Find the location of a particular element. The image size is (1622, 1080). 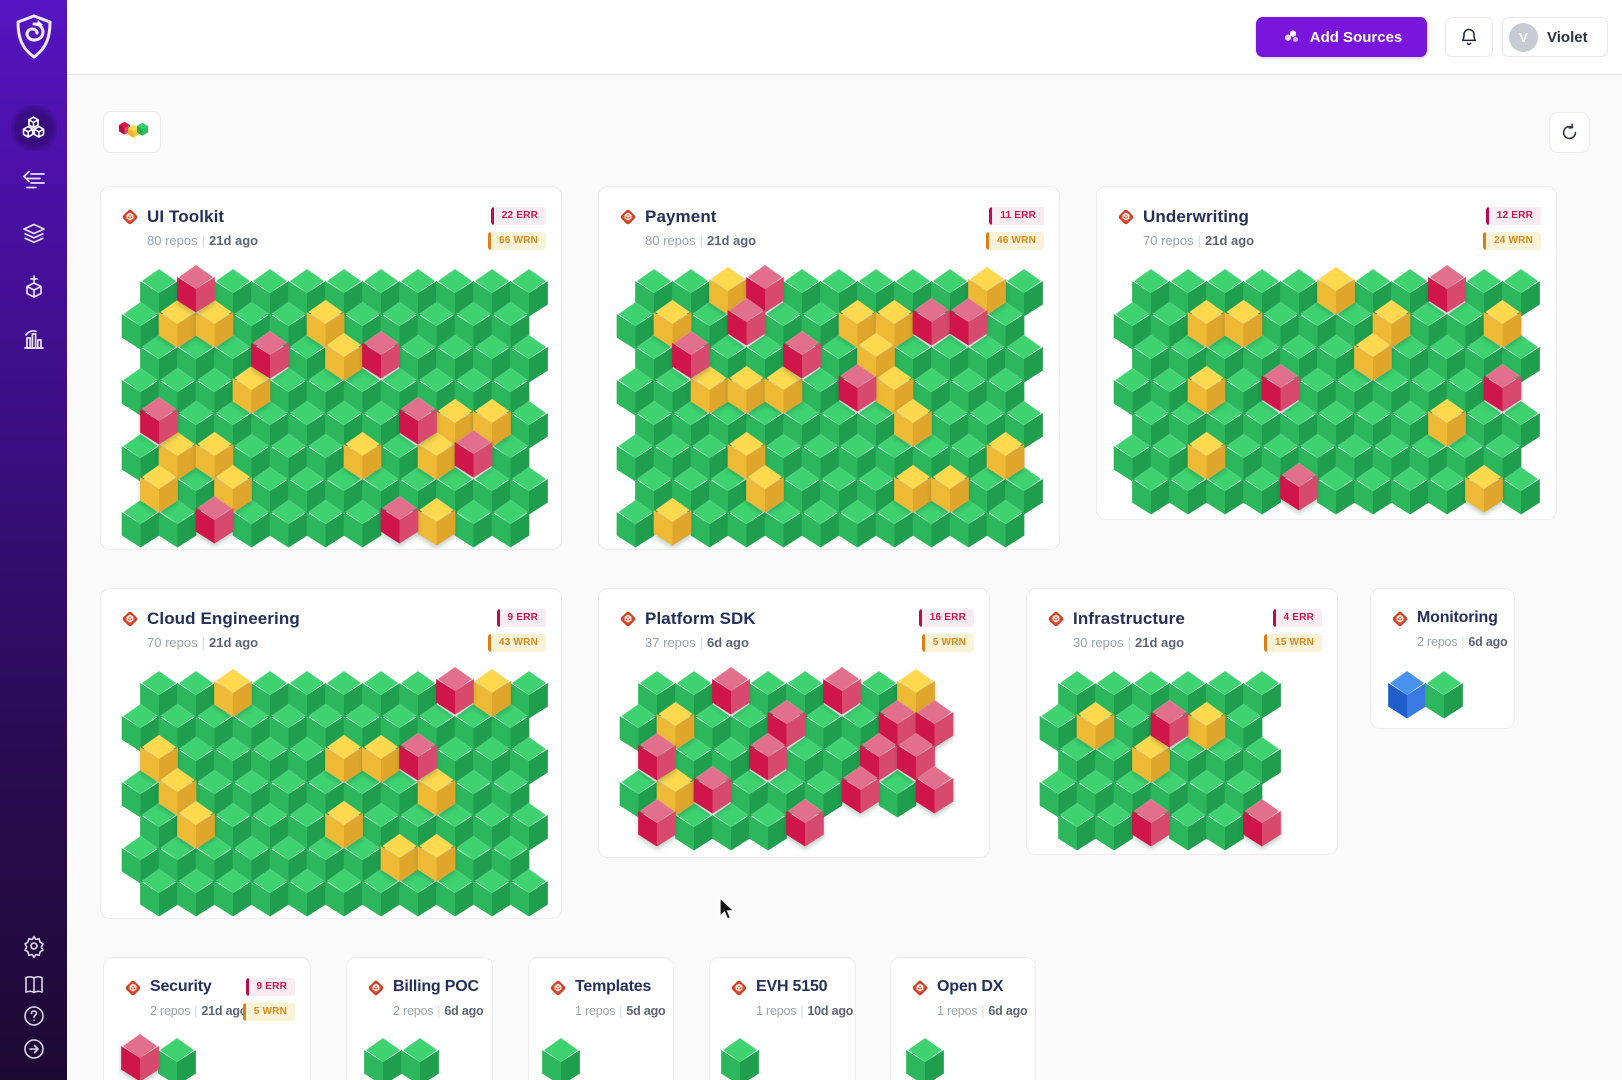

repo-group-card: Billing POC 2 repos | 6d ago is located at coordinates (419, 1018).